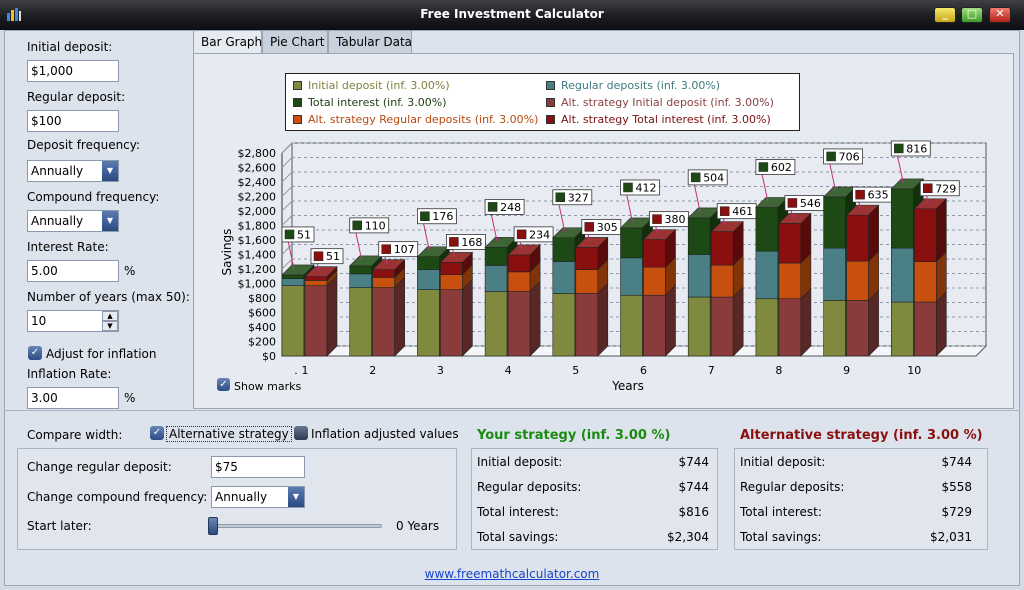 This screenshot has height=590, width=1024. I want to click on compound-frequency-label: Compound frequency:, so click(93, 197).